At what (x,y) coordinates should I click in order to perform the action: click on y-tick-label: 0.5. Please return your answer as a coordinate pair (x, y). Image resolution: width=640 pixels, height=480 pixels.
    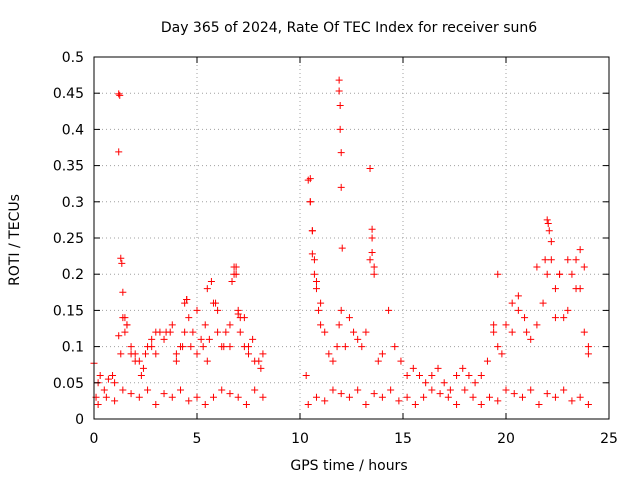
    Looking at the image, I should click on (73, 58).